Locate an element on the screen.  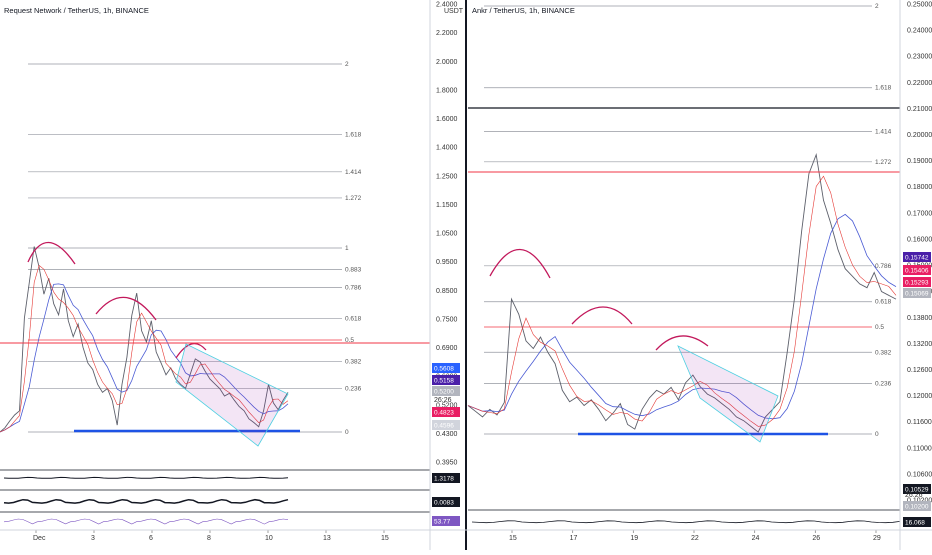
fast-moving-average-line is located at coordinates (144, 348).